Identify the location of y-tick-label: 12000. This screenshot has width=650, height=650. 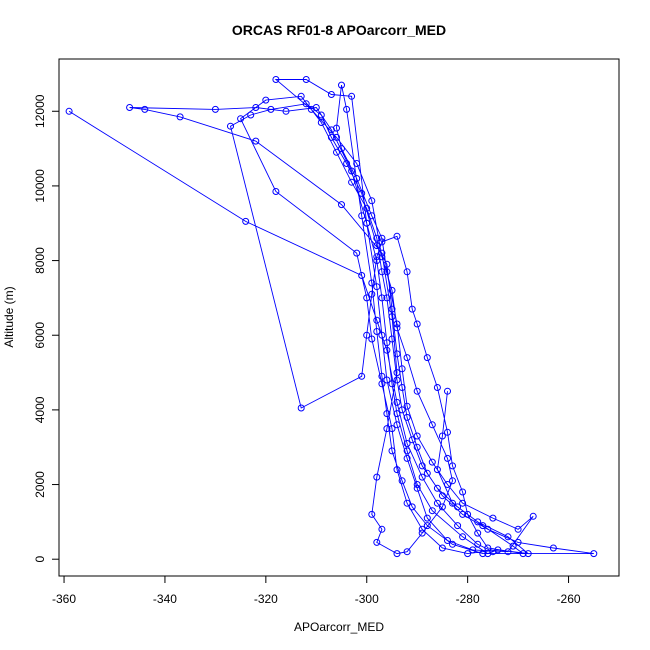
(40, 111).